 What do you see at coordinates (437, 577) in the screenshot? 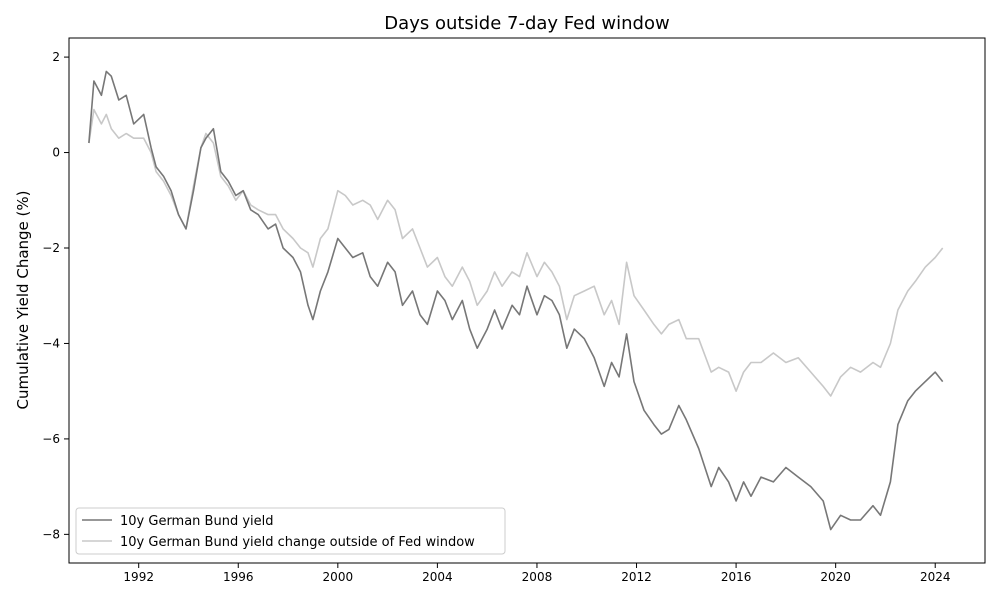
I see `x-tick-label: 2004` at bounding box center [437, 577].